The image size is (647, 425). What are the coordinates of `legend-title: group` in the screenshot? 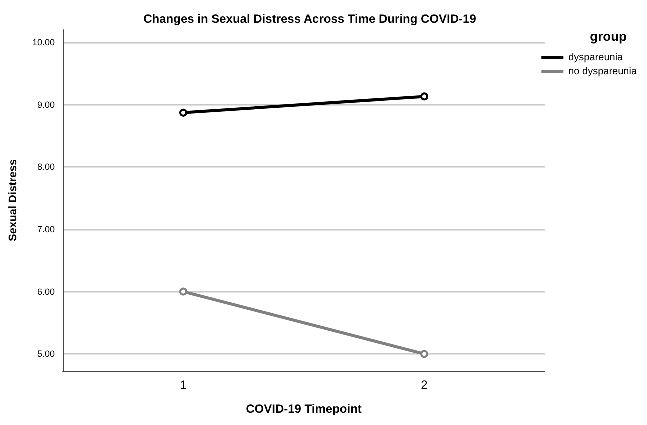 It's located at (609, 36).